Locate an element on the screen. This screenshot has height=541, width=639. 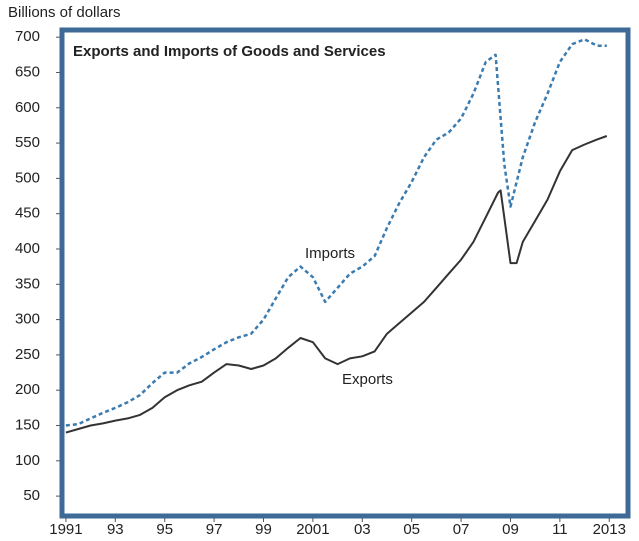
x-tick-label: 97 is located at coordinates (214, 529).